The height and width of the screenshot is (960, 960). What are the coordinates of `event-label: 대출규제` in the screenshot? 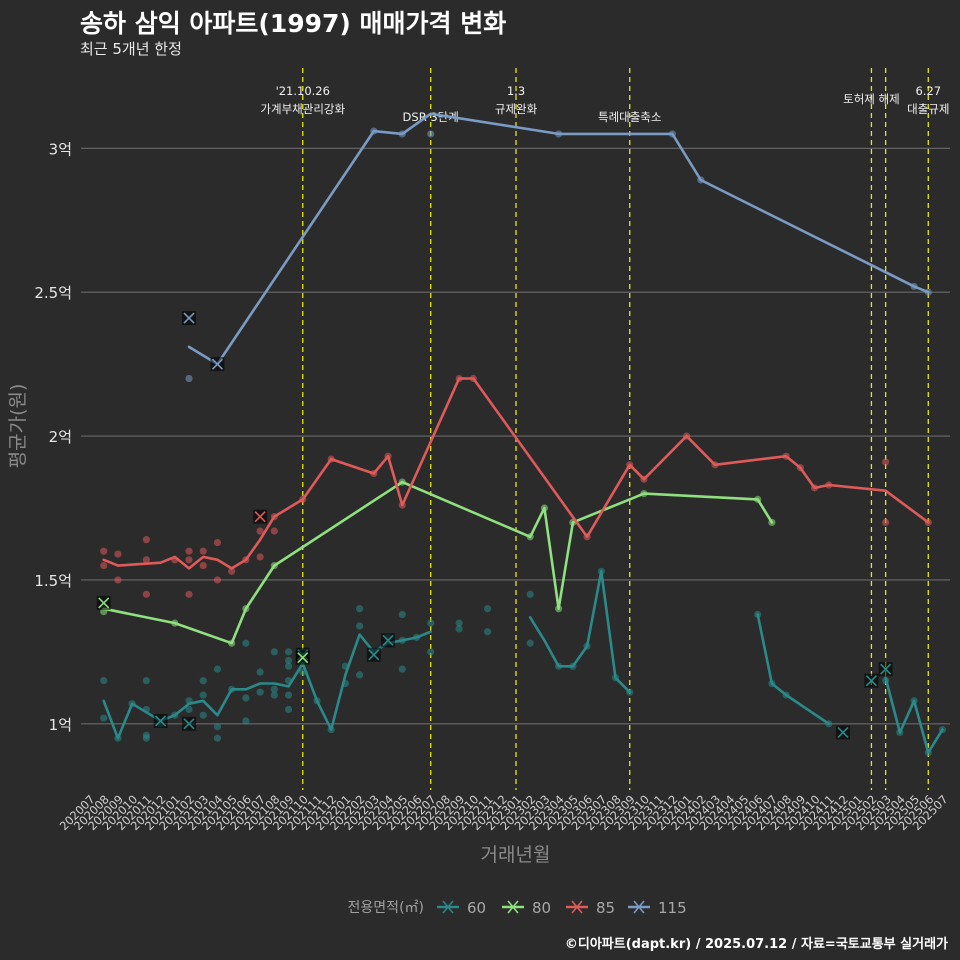 It's located at (928, 109).